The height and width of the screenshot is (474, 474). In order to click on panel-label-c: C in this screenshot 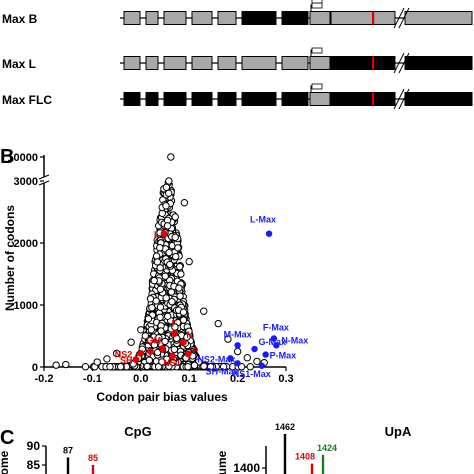, I will do `click(7, 438)`.